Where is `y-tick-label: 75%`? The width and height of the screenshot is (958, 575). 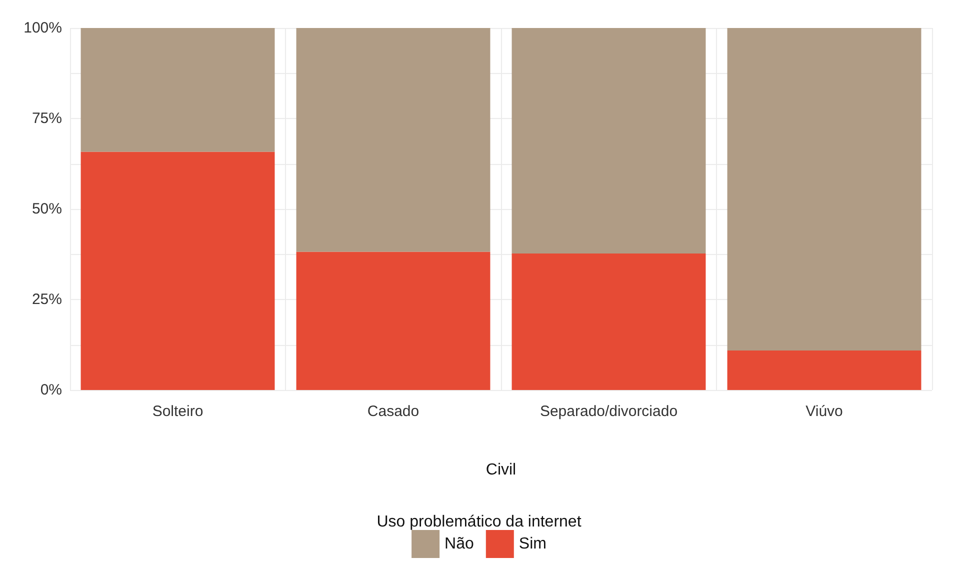 y-tick-label: 75% is located at coordinates (47, 118).